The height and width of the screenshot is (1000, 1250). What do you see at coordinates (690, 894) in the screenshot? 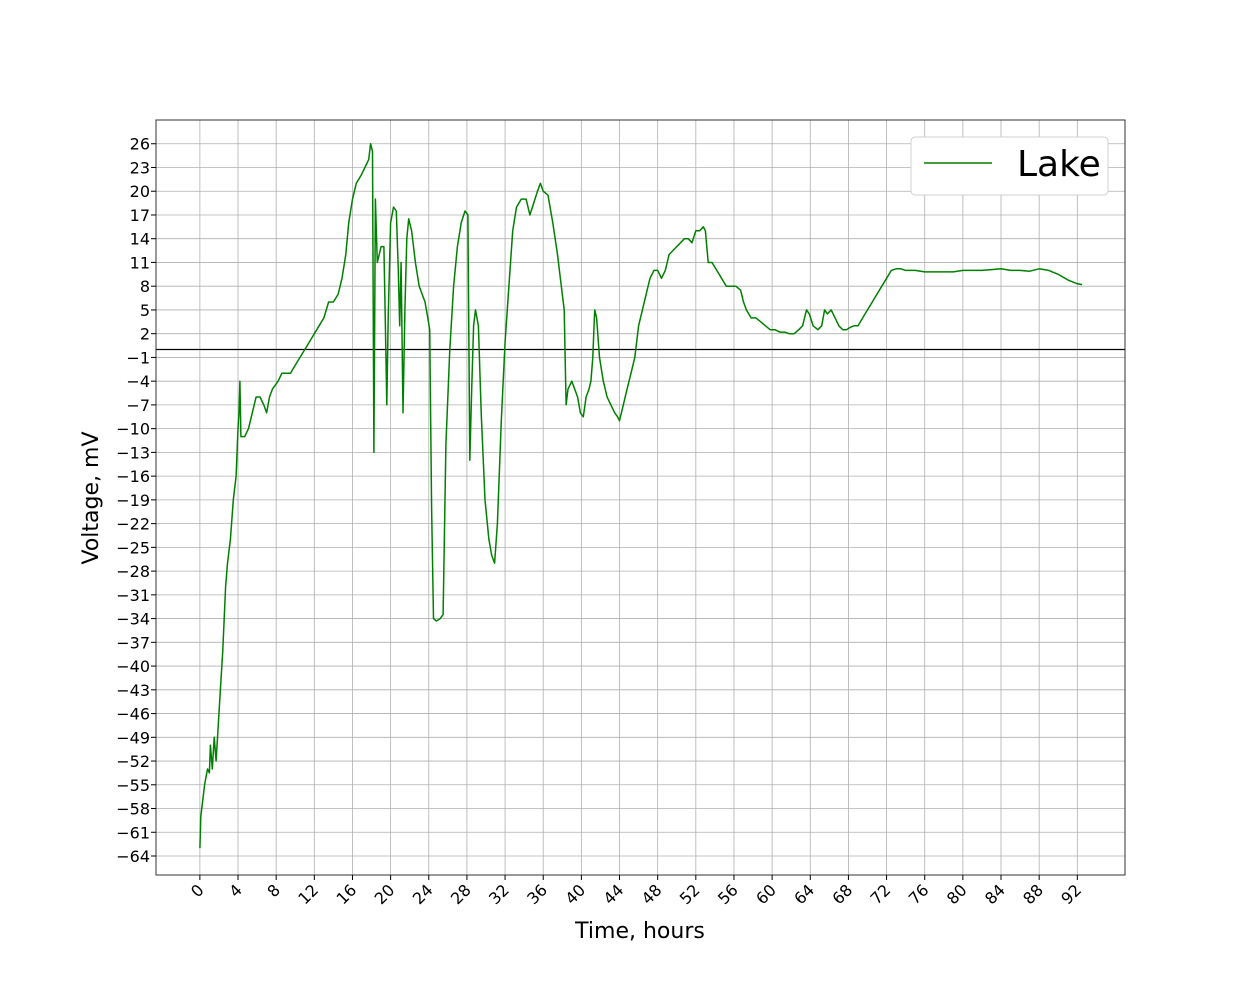
I see `x-tick-label: 52` at bounding box center [690, 894].